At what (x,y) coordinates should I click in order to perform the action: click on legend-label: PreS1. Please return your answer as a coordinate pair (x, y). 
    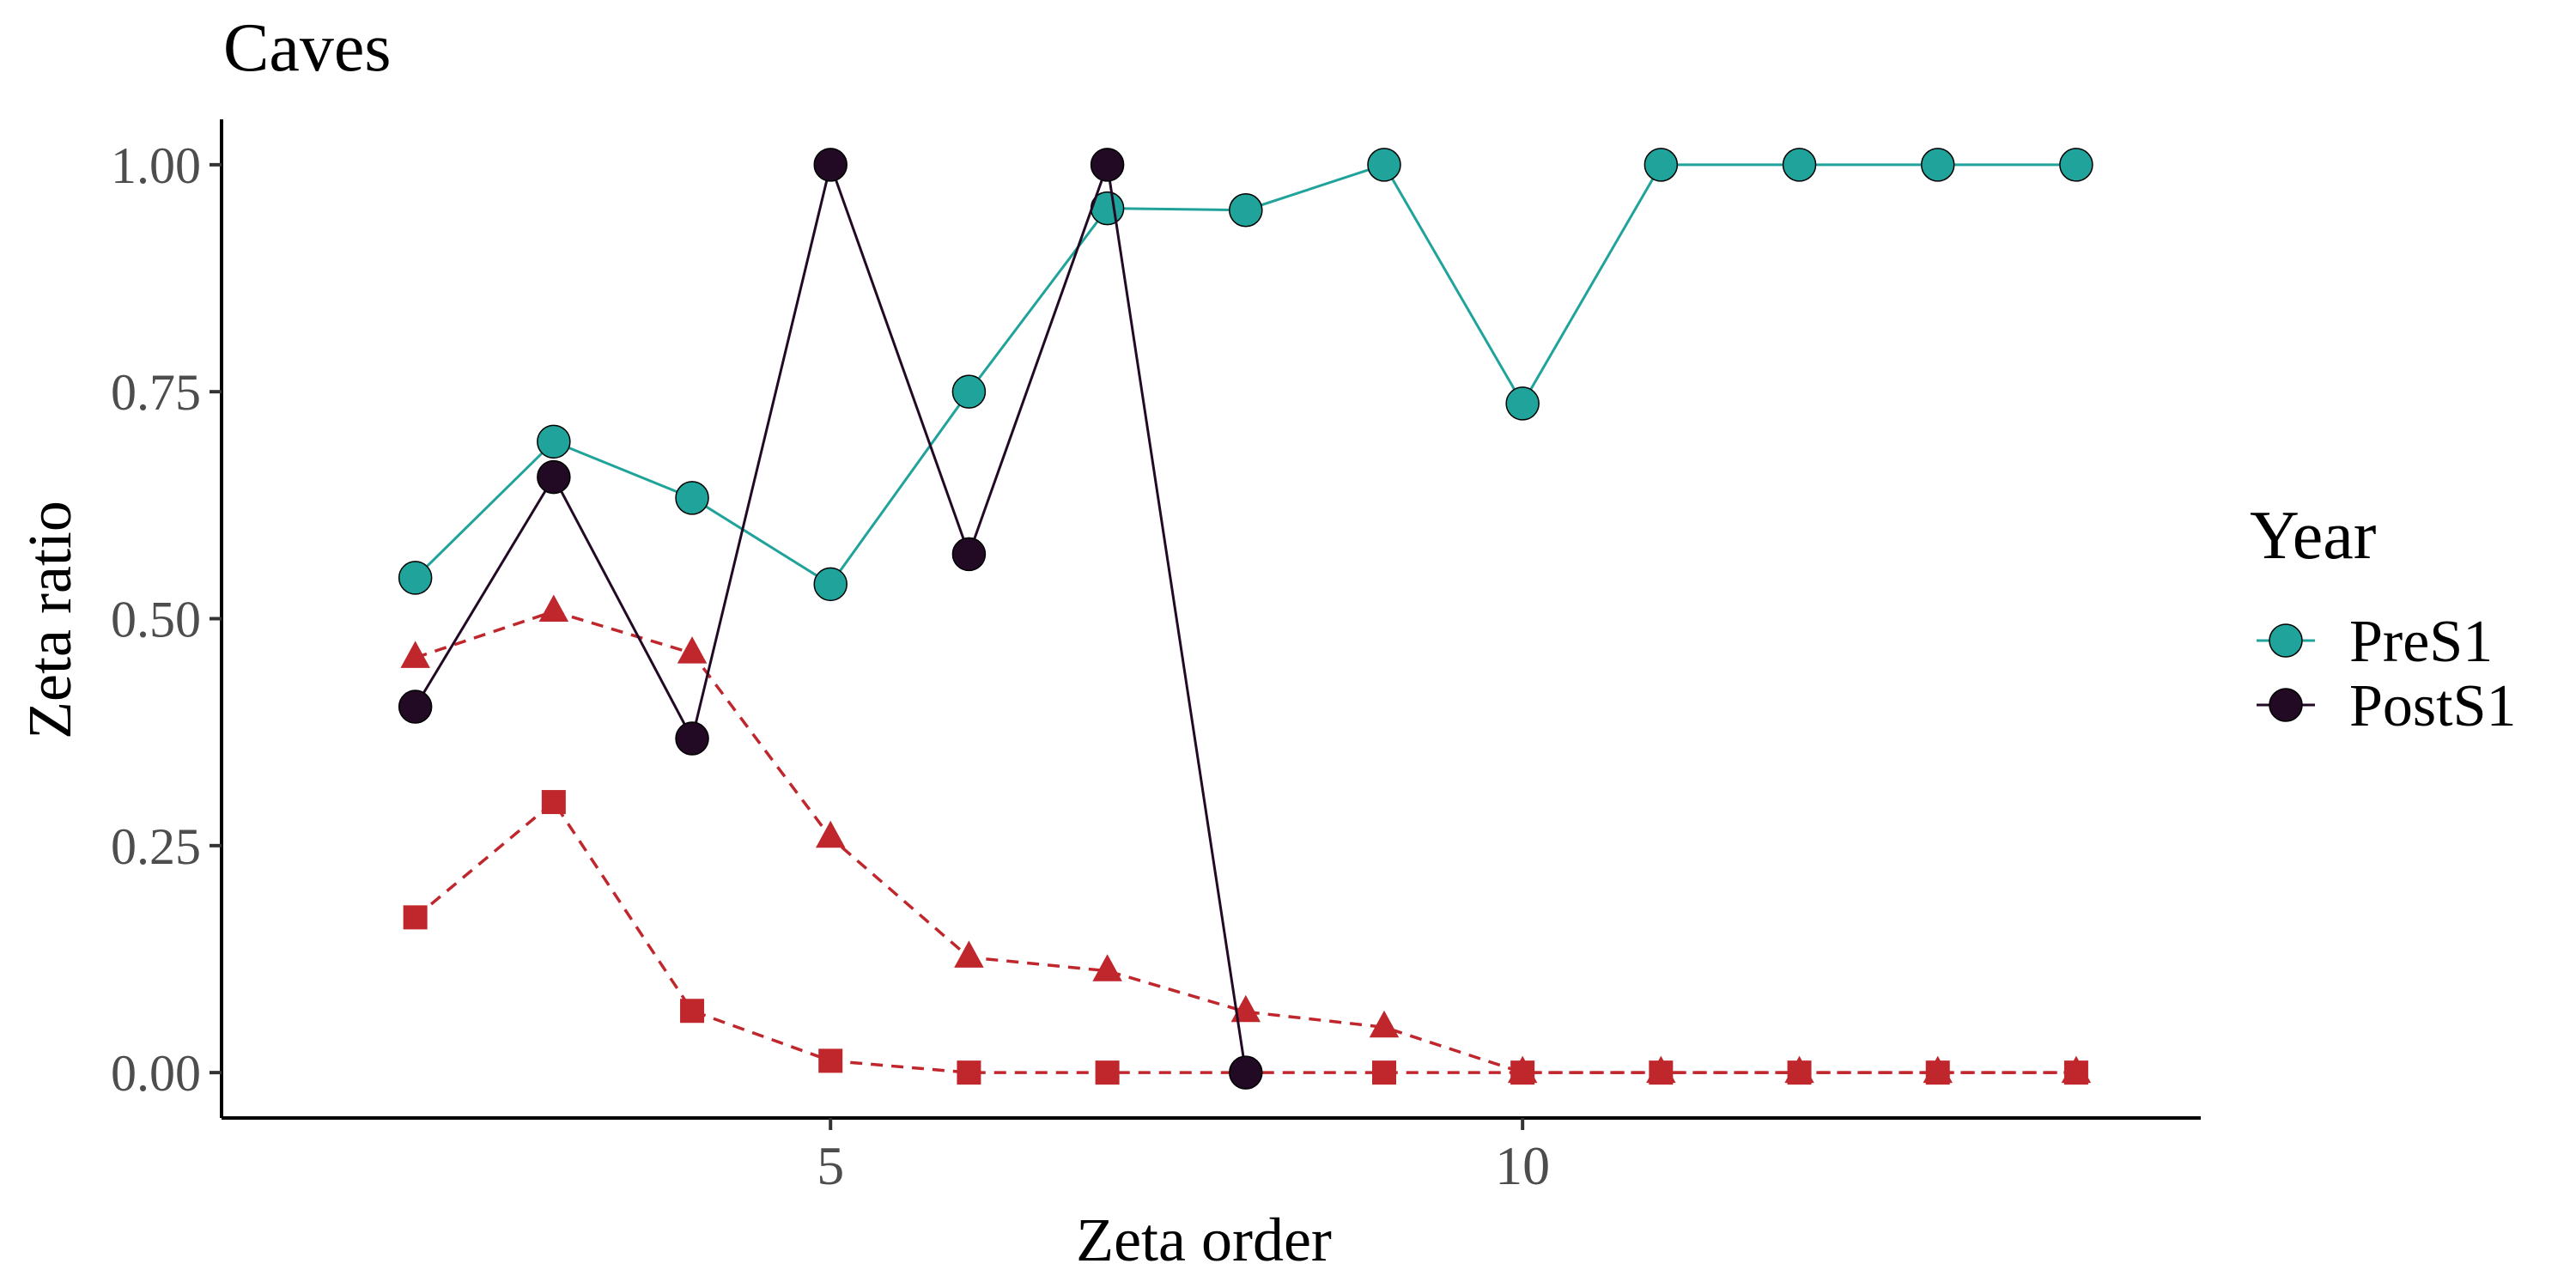
    Looking at the image, I should click on (2421, 642).